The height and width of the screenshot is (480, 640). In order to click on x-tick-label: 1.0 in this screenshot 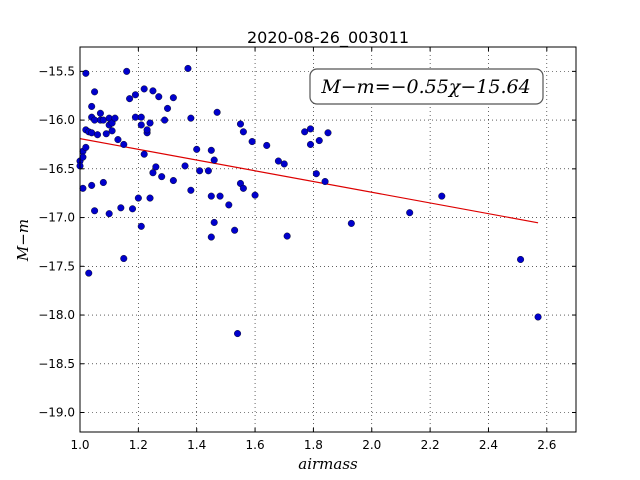, I will do `click(79, 445)`.